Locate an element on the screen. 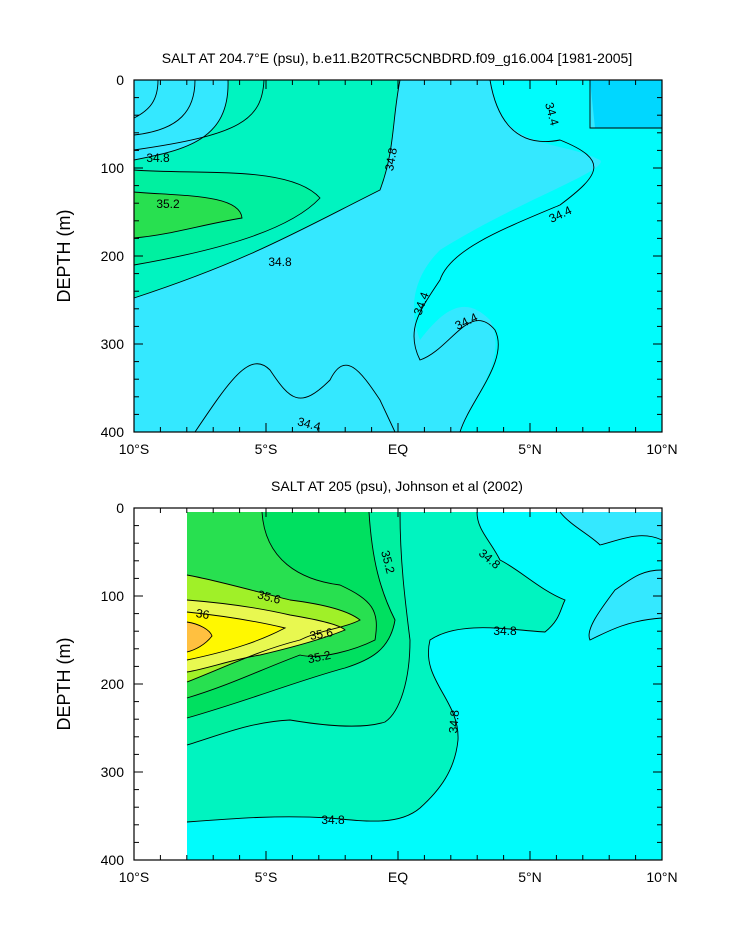  top-fill-34.6-upperleft is located at coordinates (181, 120).